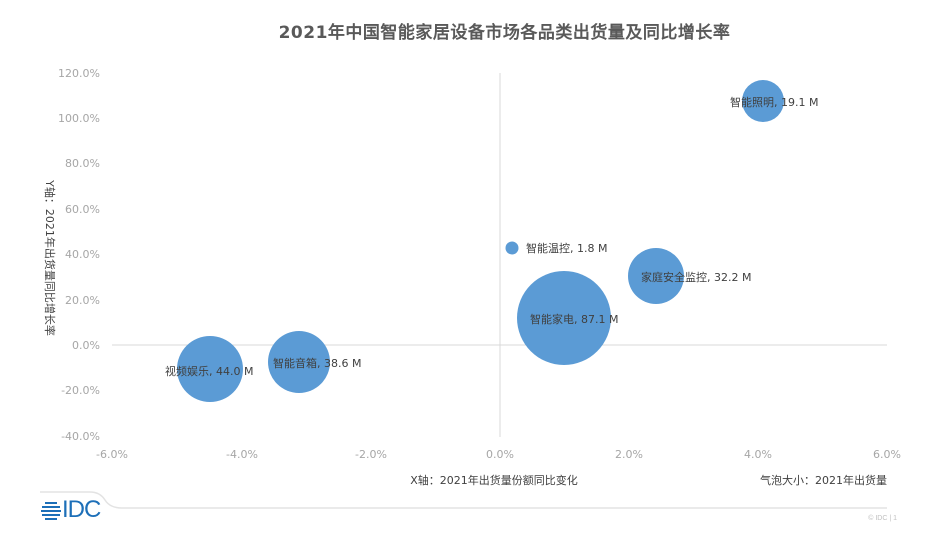 The width and height of the screenshot is (939, 543). I want to click on y-axis-title: Y轴：2021年出货量同比增长率, so click(50, 257).